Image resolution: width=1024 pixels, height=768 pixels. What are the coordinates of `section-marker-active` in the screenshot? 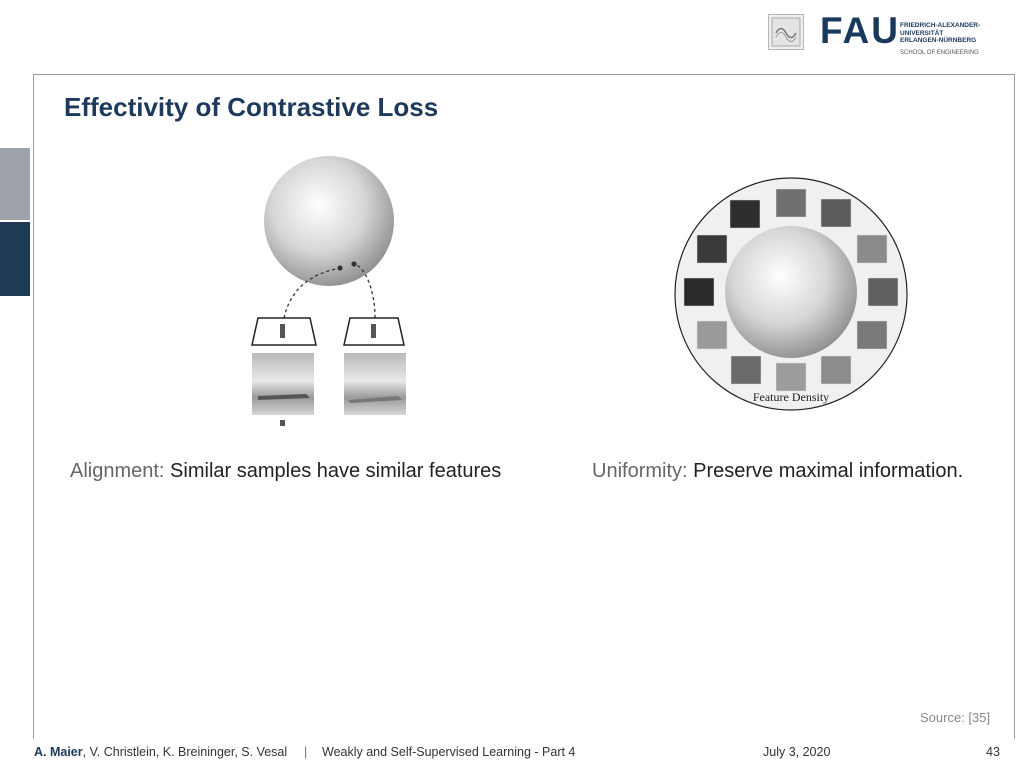 It's located at (15, 259).